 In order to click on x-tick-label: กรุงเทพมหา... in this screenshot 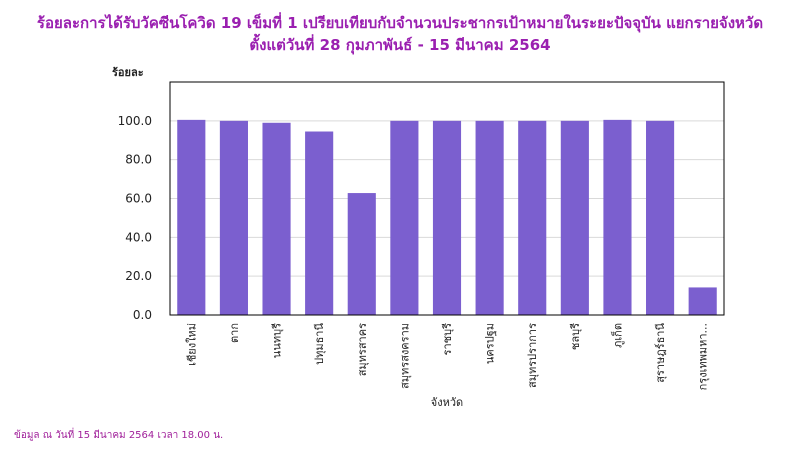, I will do `click(703, 356)`.